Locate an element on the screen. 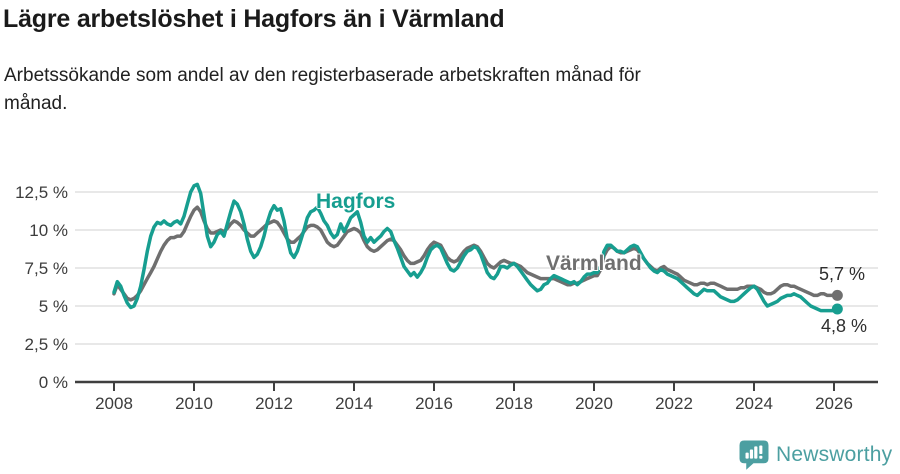  x-tick-label: 2026 is located at coordinates (834, 403).